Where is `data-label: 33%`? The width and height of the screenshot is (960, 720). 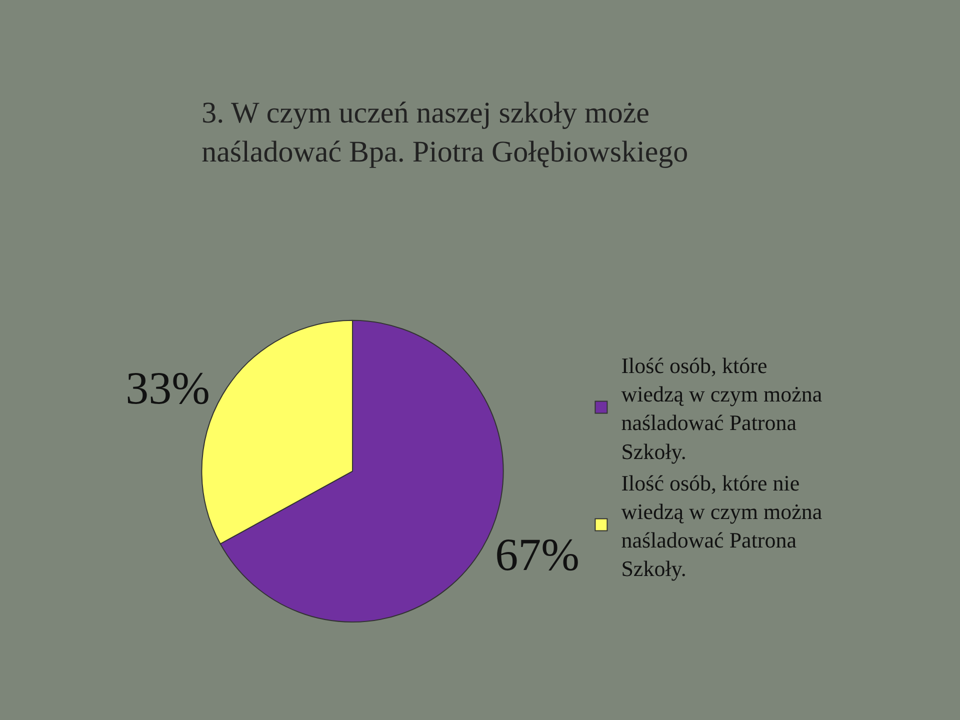
data-label: 33% is located at coordinates (168, 388).